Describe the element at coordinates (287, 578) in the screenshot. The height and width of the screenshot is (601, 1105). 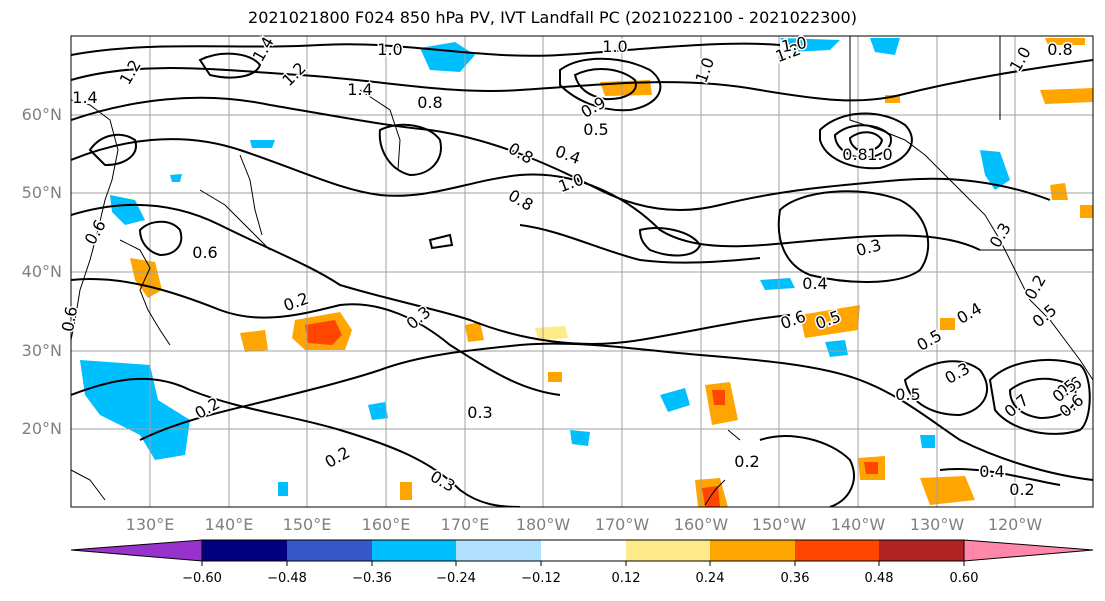
I see `colorbar-tick-label: −0.48` at that location.